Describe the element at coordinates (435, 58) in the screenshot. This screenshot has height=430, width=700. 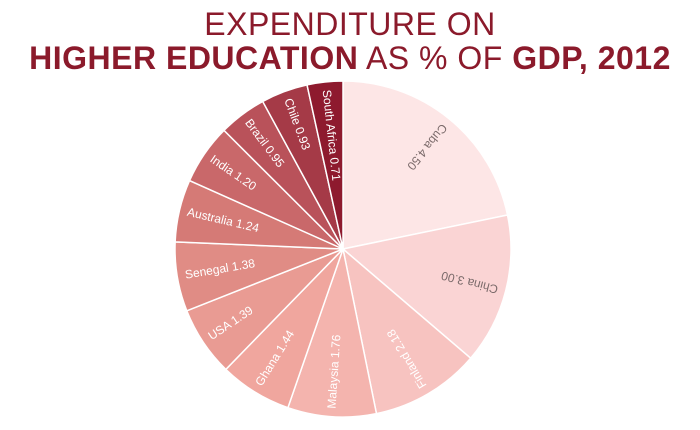
I see `chart-title-middle: AS % OF` at that location.